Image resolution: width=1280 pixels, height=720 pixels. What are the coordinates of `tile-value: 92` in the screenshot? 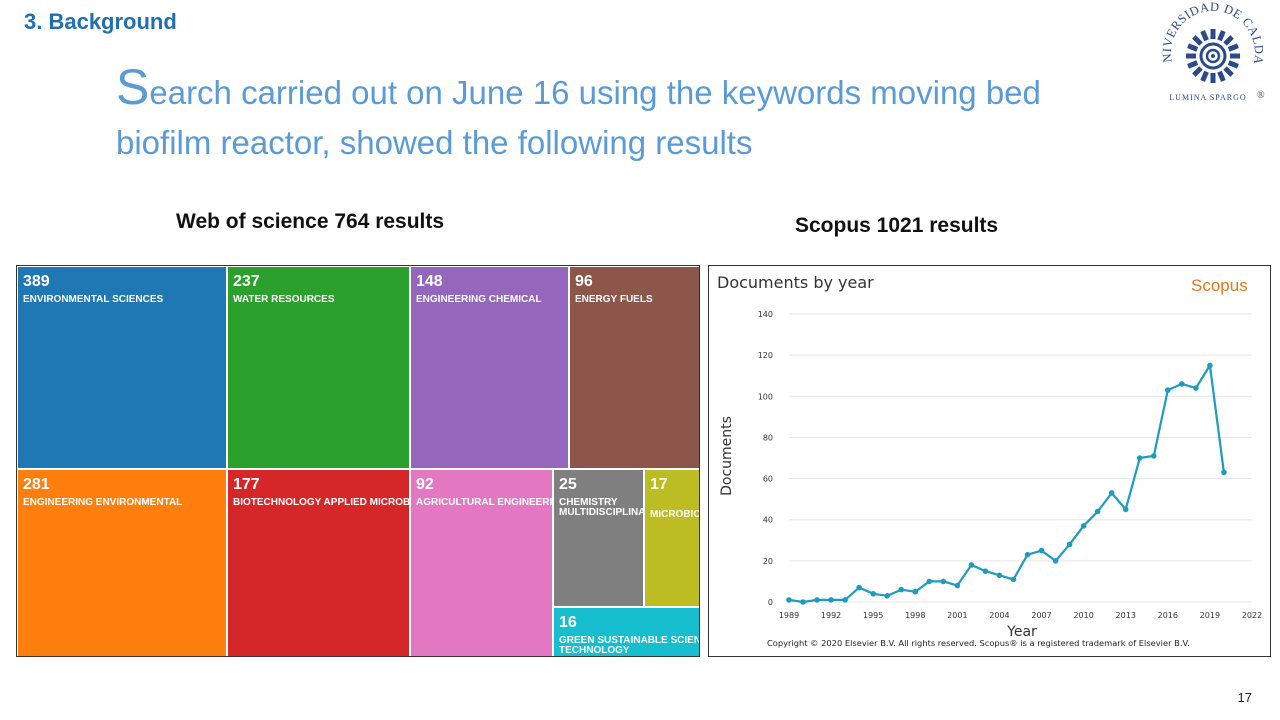 It's located at (425, 484).